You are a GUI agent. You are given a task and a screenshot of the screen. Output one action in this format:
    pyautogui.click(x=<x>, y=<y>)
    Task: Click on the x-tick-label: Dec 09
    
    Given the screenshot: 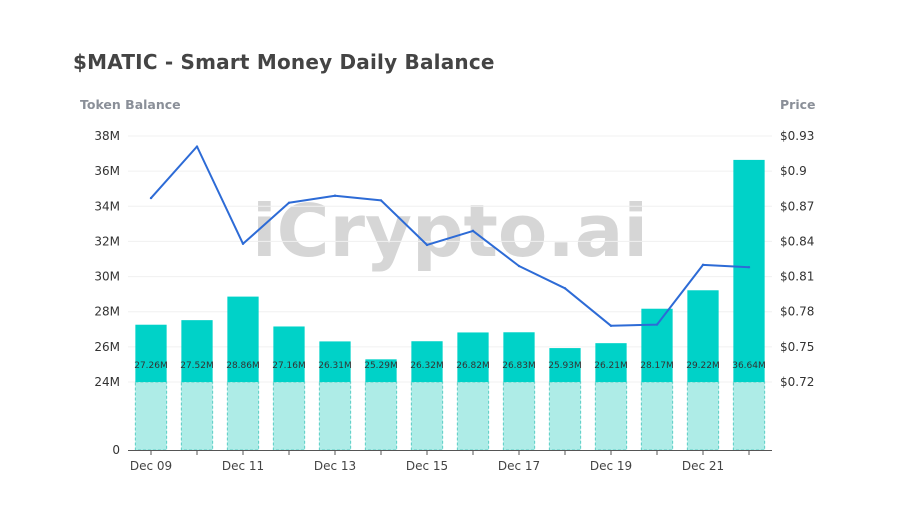 What is the action you would take?
    pyautogui.click(x=151, y=466)
    